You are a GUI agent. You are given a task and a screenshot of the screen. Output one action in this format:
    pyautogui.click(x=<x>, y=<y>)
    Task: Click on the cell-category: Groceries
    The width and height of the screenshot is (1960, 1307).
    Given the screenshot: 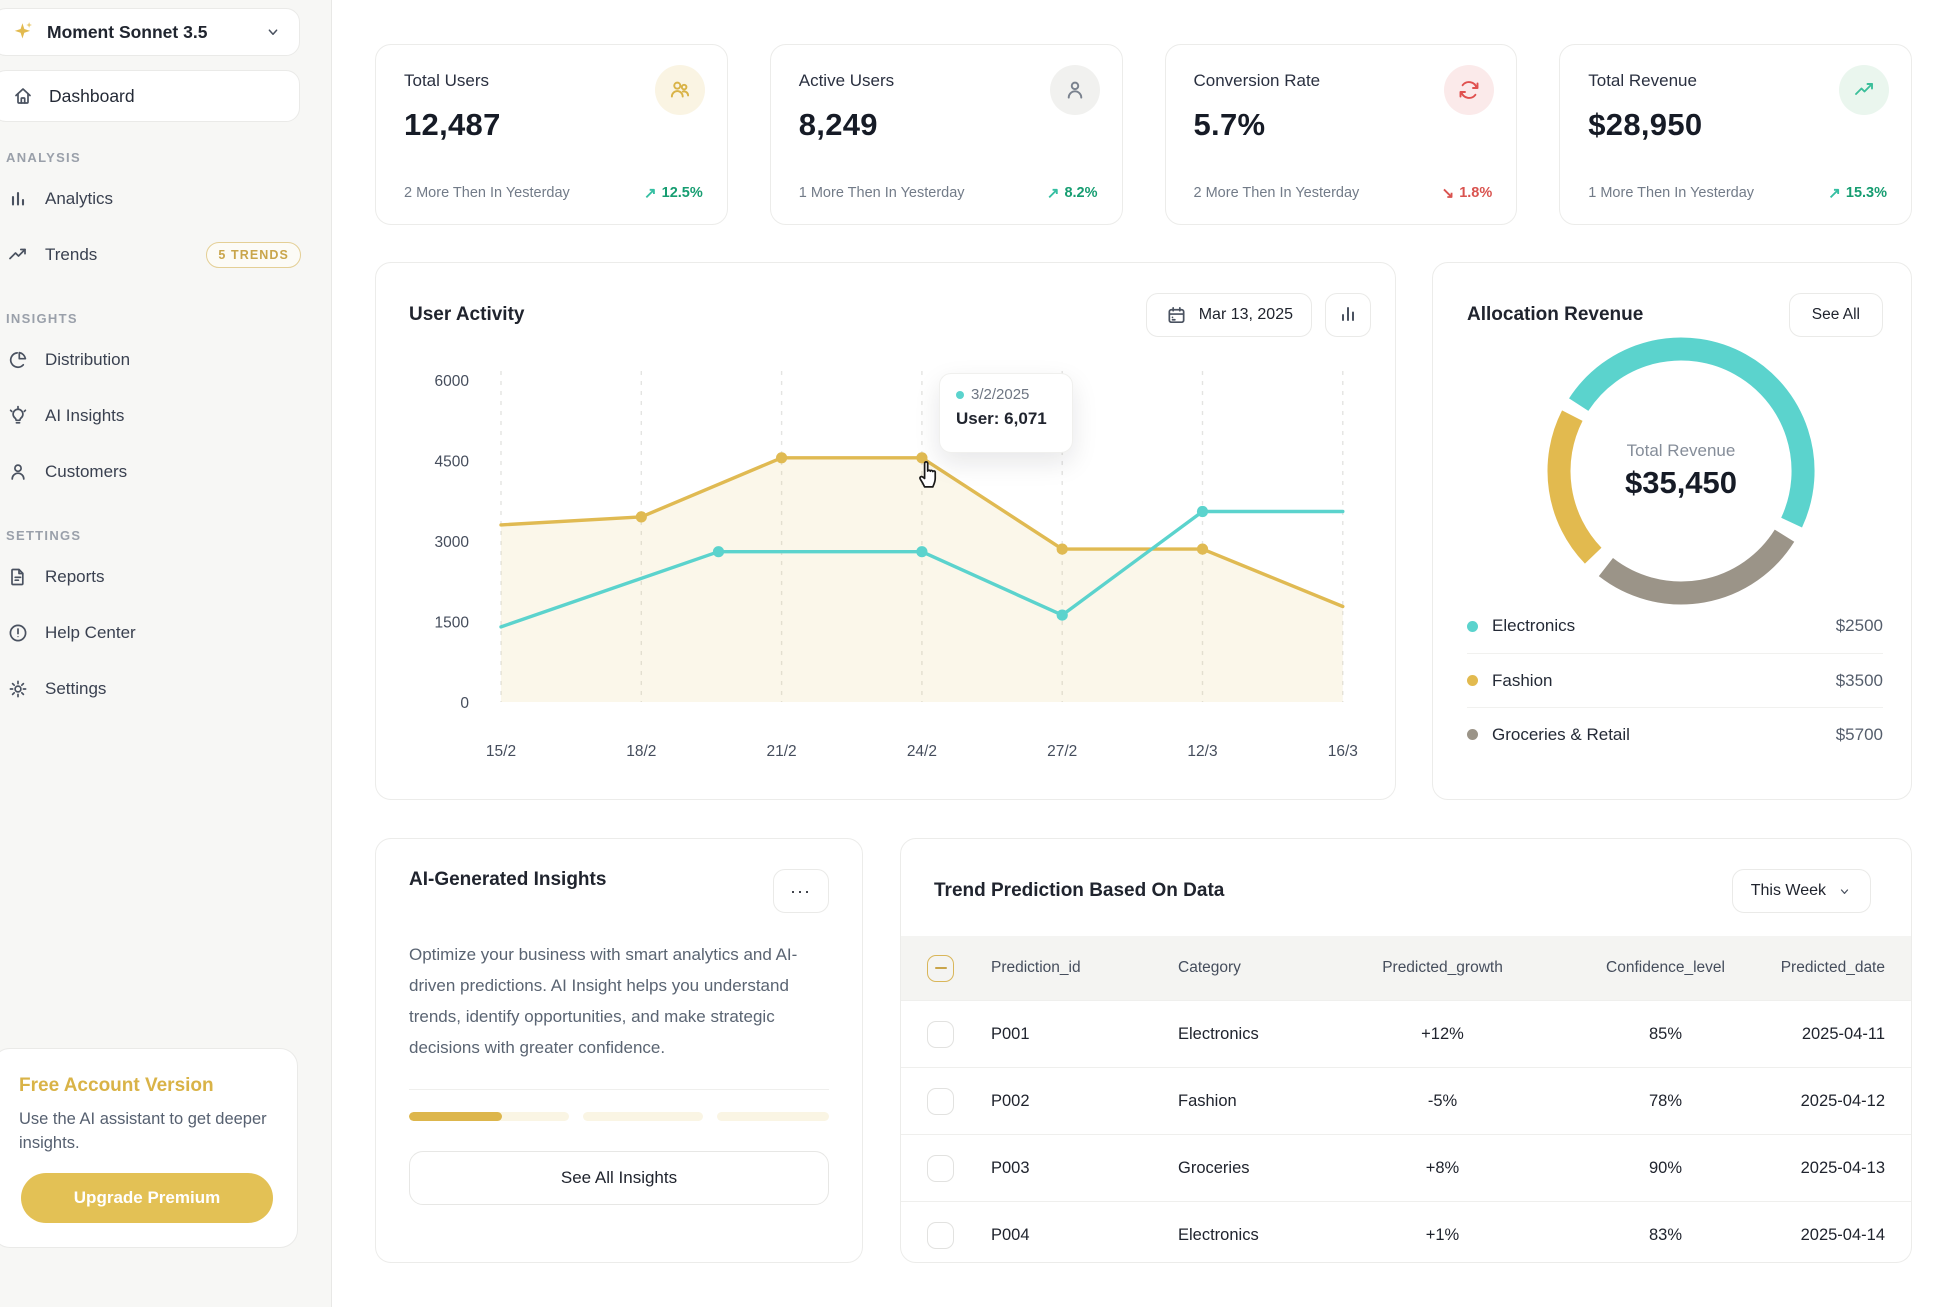 What is the action you would take?
    pyautogui.click(x=1214, y=1167)
    